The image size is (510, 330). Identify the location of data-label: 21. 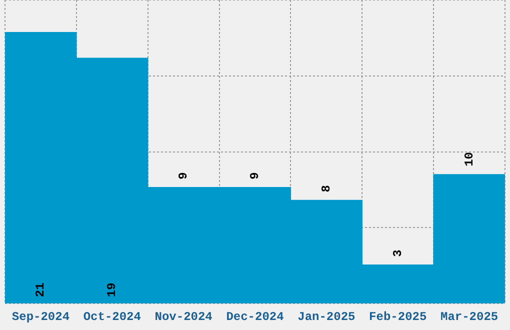
(41, 290).